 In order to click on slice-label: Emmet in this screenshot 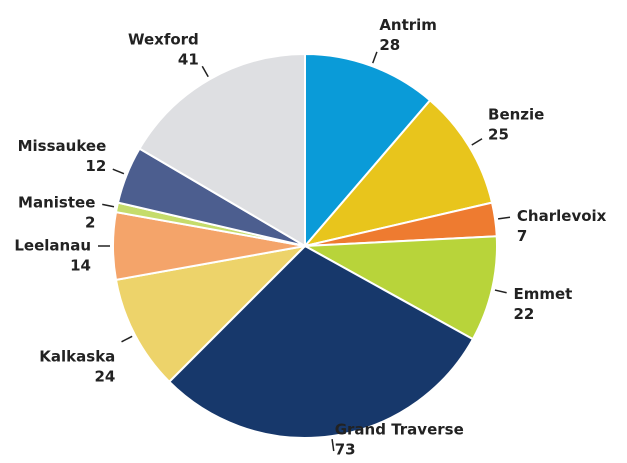, I will do `click(542, 294)`.